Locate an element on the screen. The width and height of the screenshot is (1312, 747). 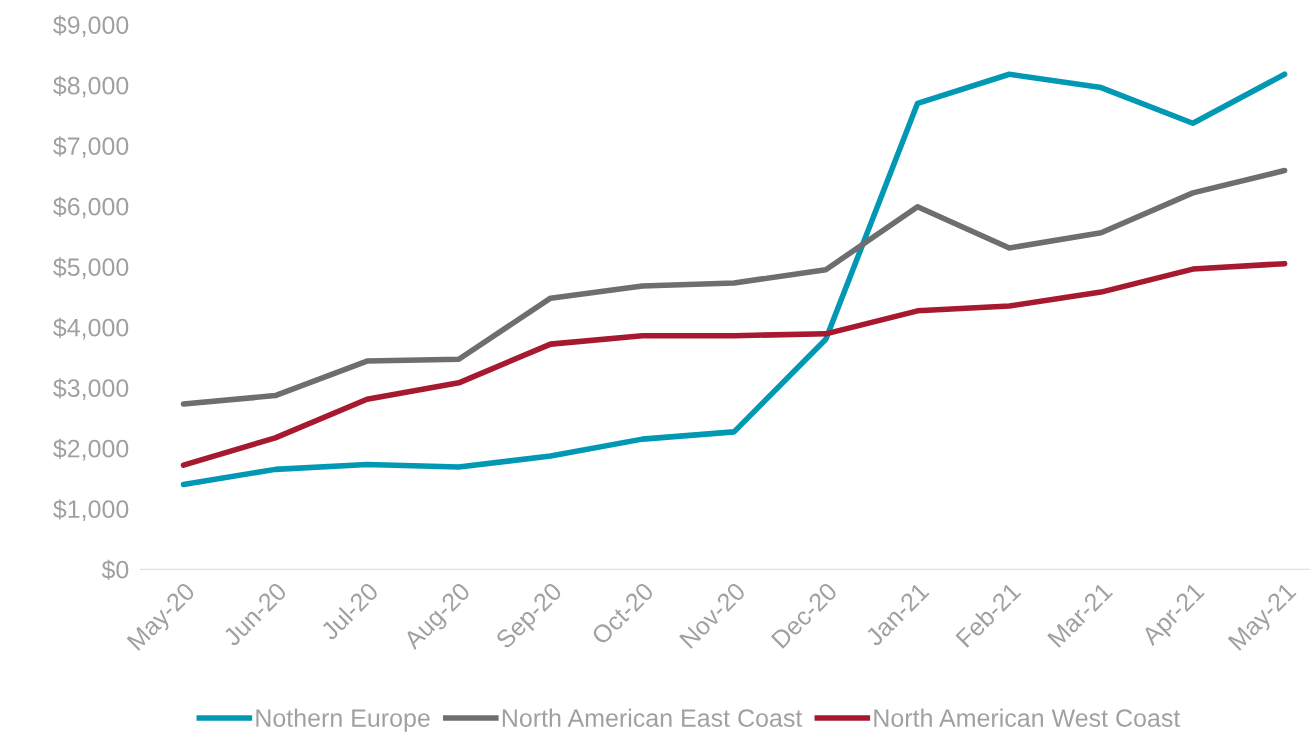
y-tick-label: $9,000 is located at coordinates (91, 26).